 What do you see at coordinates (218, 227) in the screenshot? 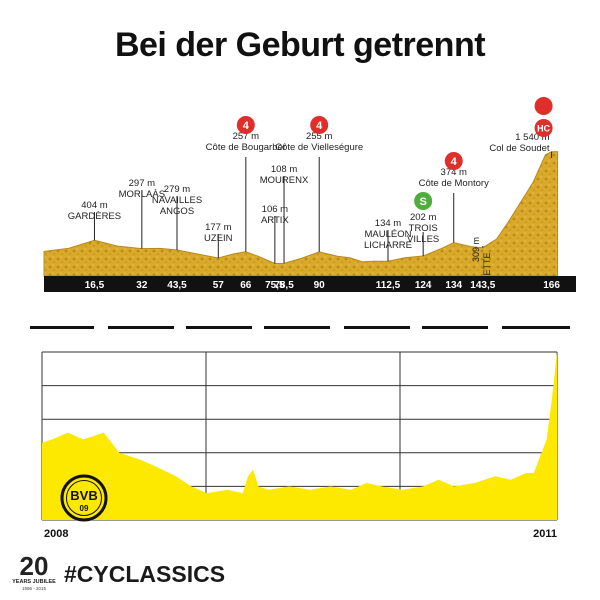
I see `waypoint-altitude: 177 m` at bounding box center [218, 227].